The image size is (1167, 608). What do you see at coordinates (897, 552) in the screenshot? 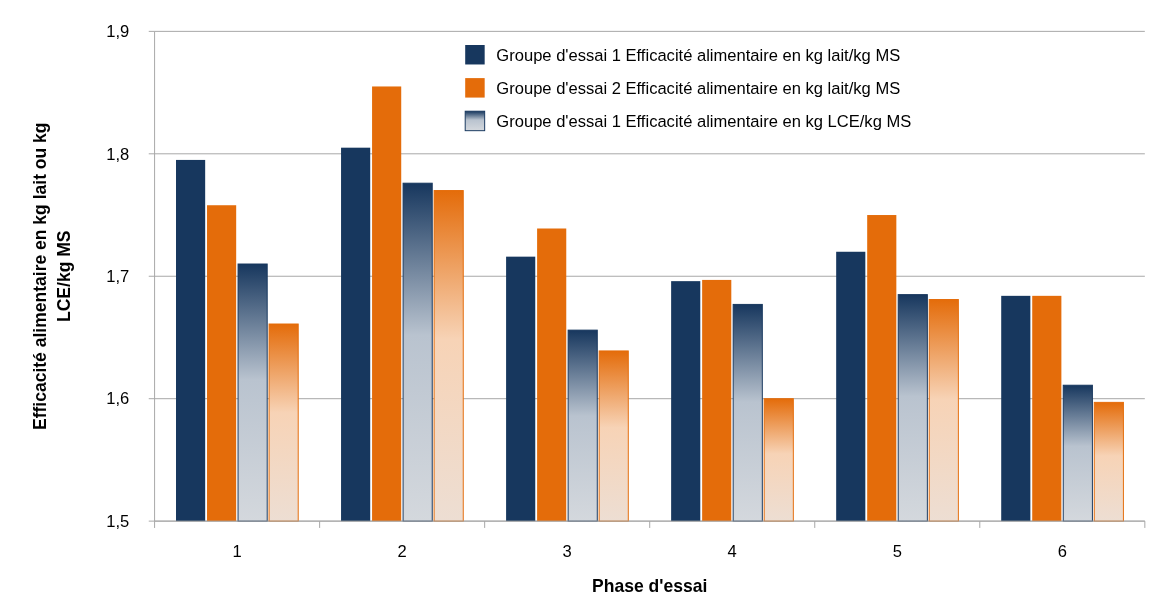
I see `x-tick-label: 5` at bounding box center [897, 552].